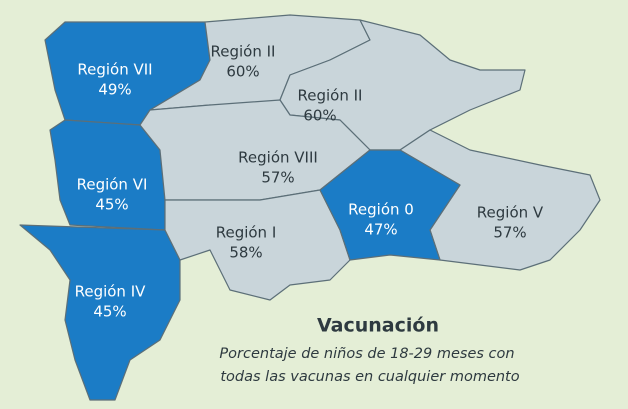 The width and height of the screenshot is (628, 409). Describe the element at coordinates (112, 185) in the screenshot. I see `region-name: Región VI` at that location.